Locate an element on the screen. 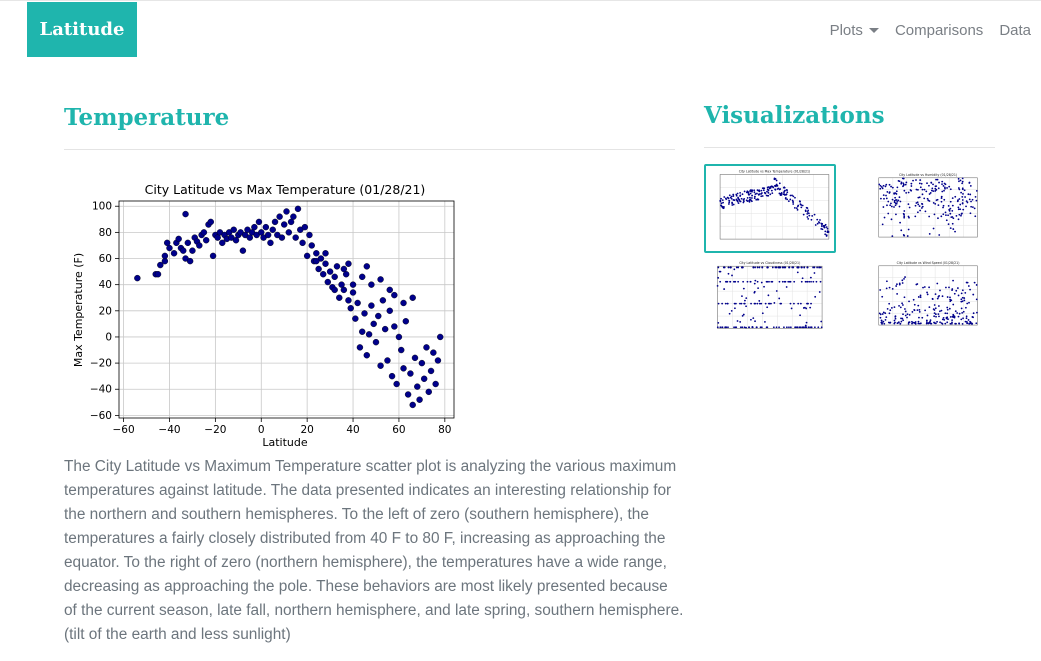  thumbnail-cloudiness: City Latitude vs Cloudiness (01/28/21) is located at coordinates (765, 299).